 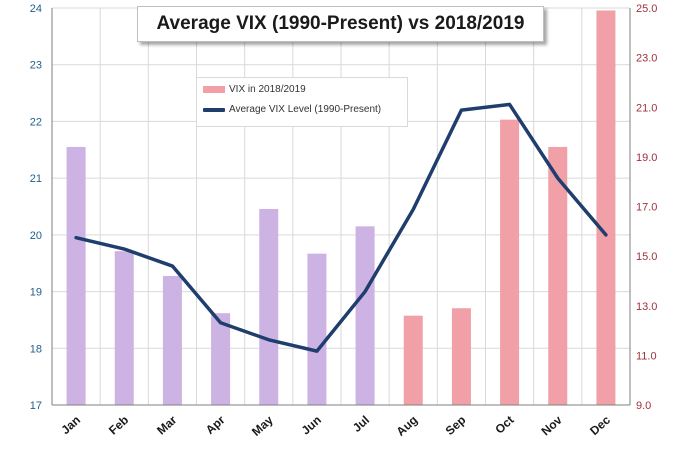 I want to click on x-tick-label: Mar, so click(x=166, y=425).